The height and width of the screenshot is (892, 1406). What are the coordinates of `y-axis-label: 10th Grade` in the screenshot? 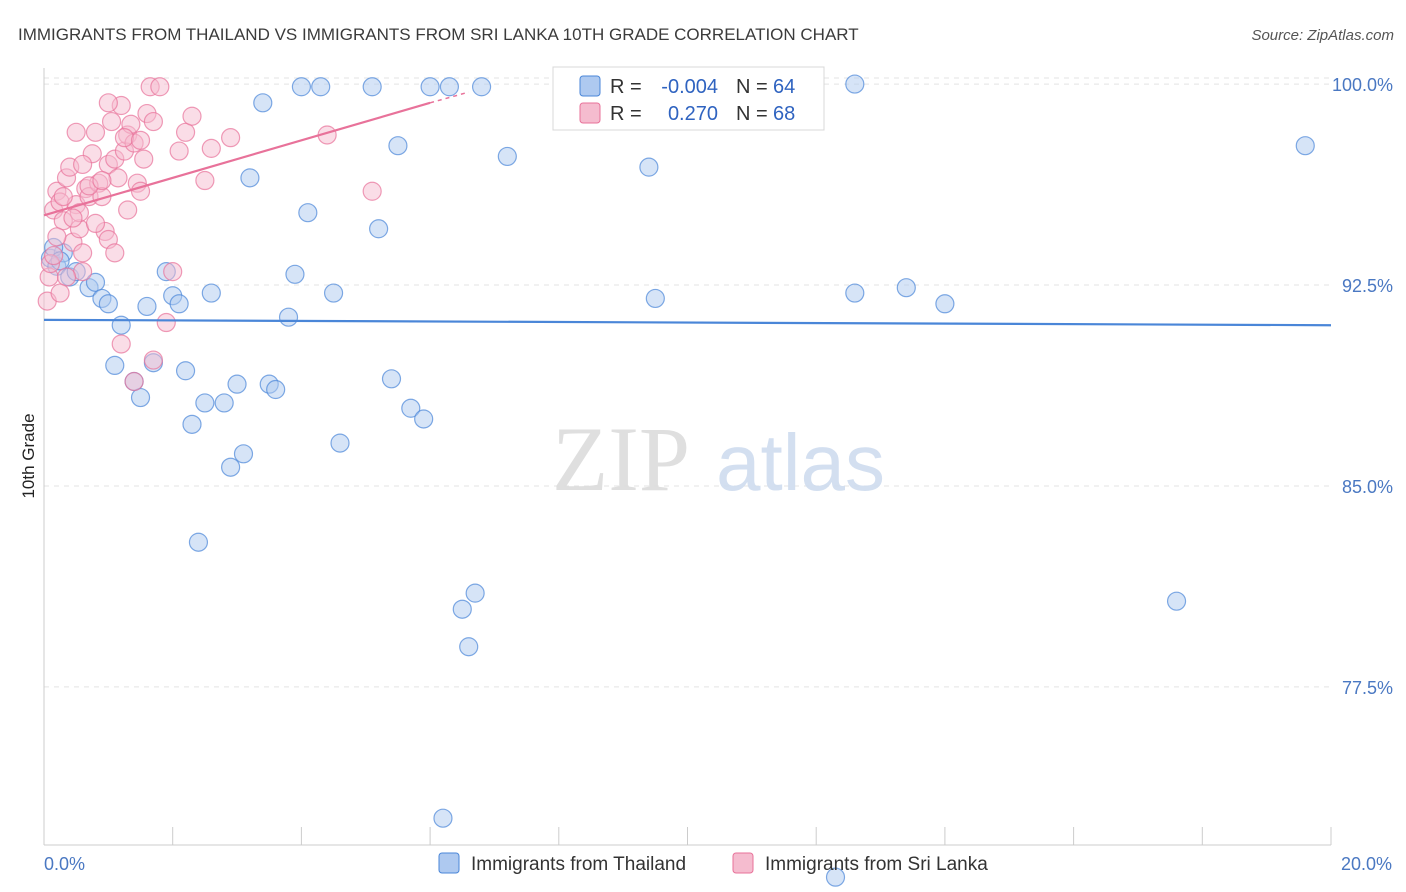 It's located at (28, 455).